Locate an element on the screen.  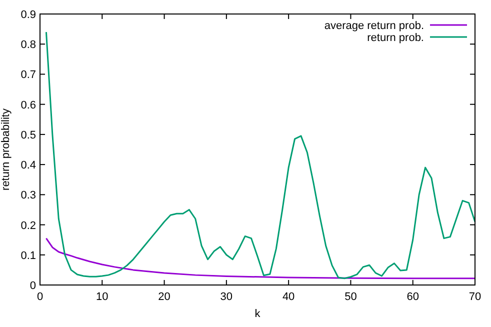
y-tick-label: 0.9 is located at coordinates (28, 15).